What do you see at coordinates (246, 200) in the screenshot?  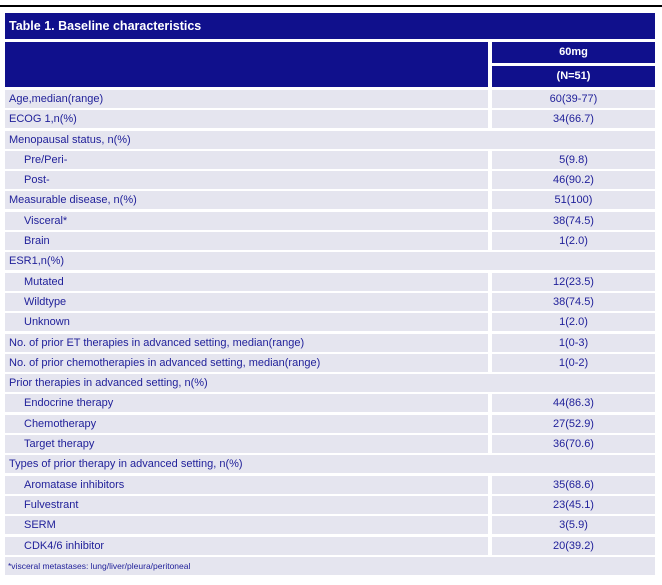 I see `row-label: Measurable disease, n(%)` at bounding box center [246, 200].